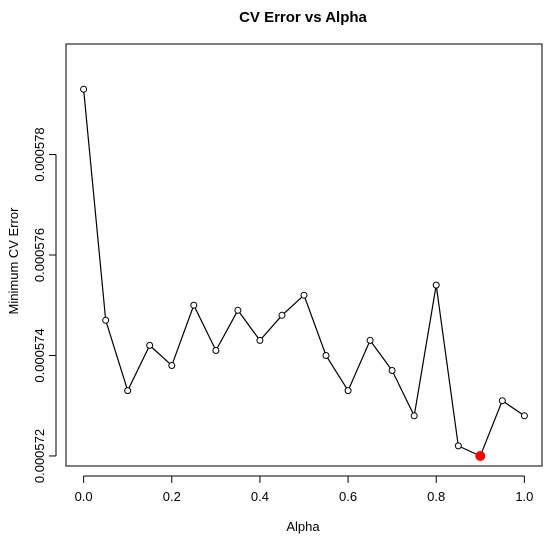 The height and width of the screenshot is (542, 550). I want to click on y-tick-label: 0.000572, so click(39, 456).